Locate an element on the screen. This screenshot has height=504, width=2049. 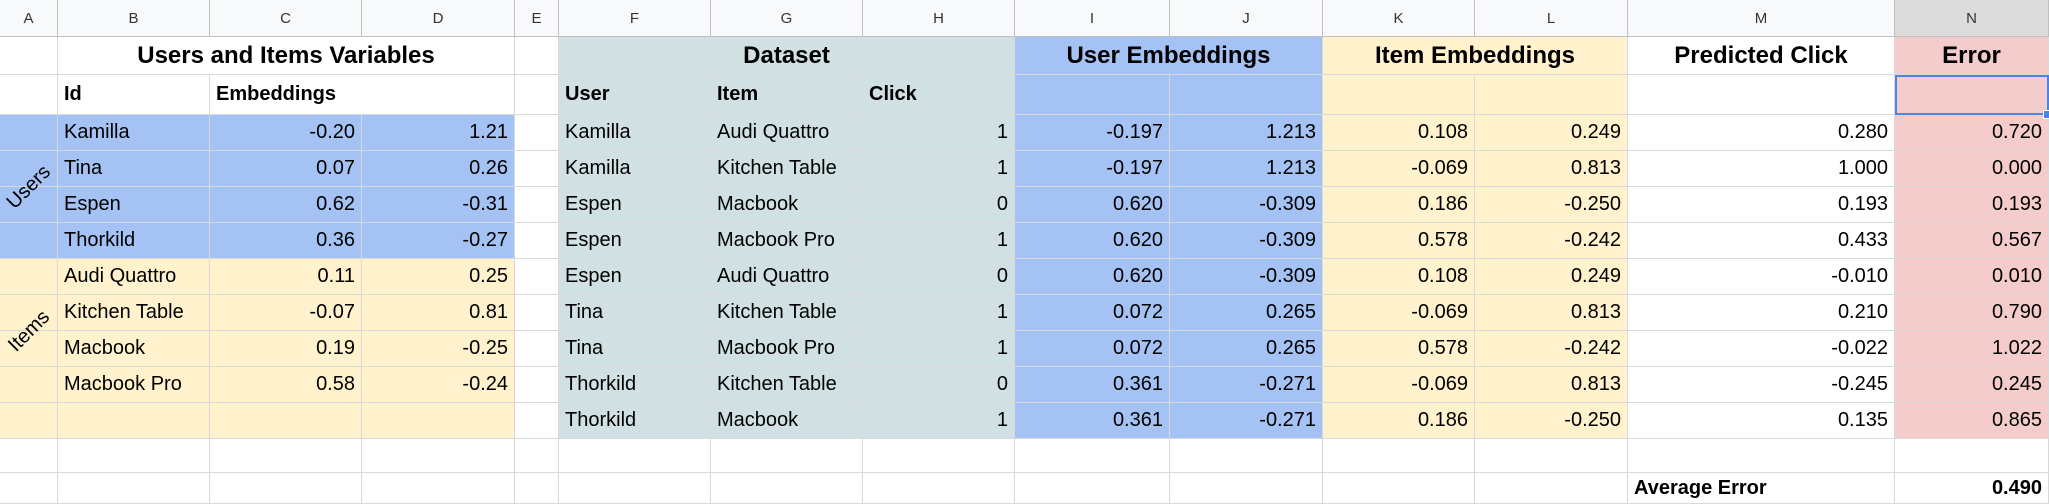
variable-embedding-1: 0.58 is located at coordinates (286, 385).